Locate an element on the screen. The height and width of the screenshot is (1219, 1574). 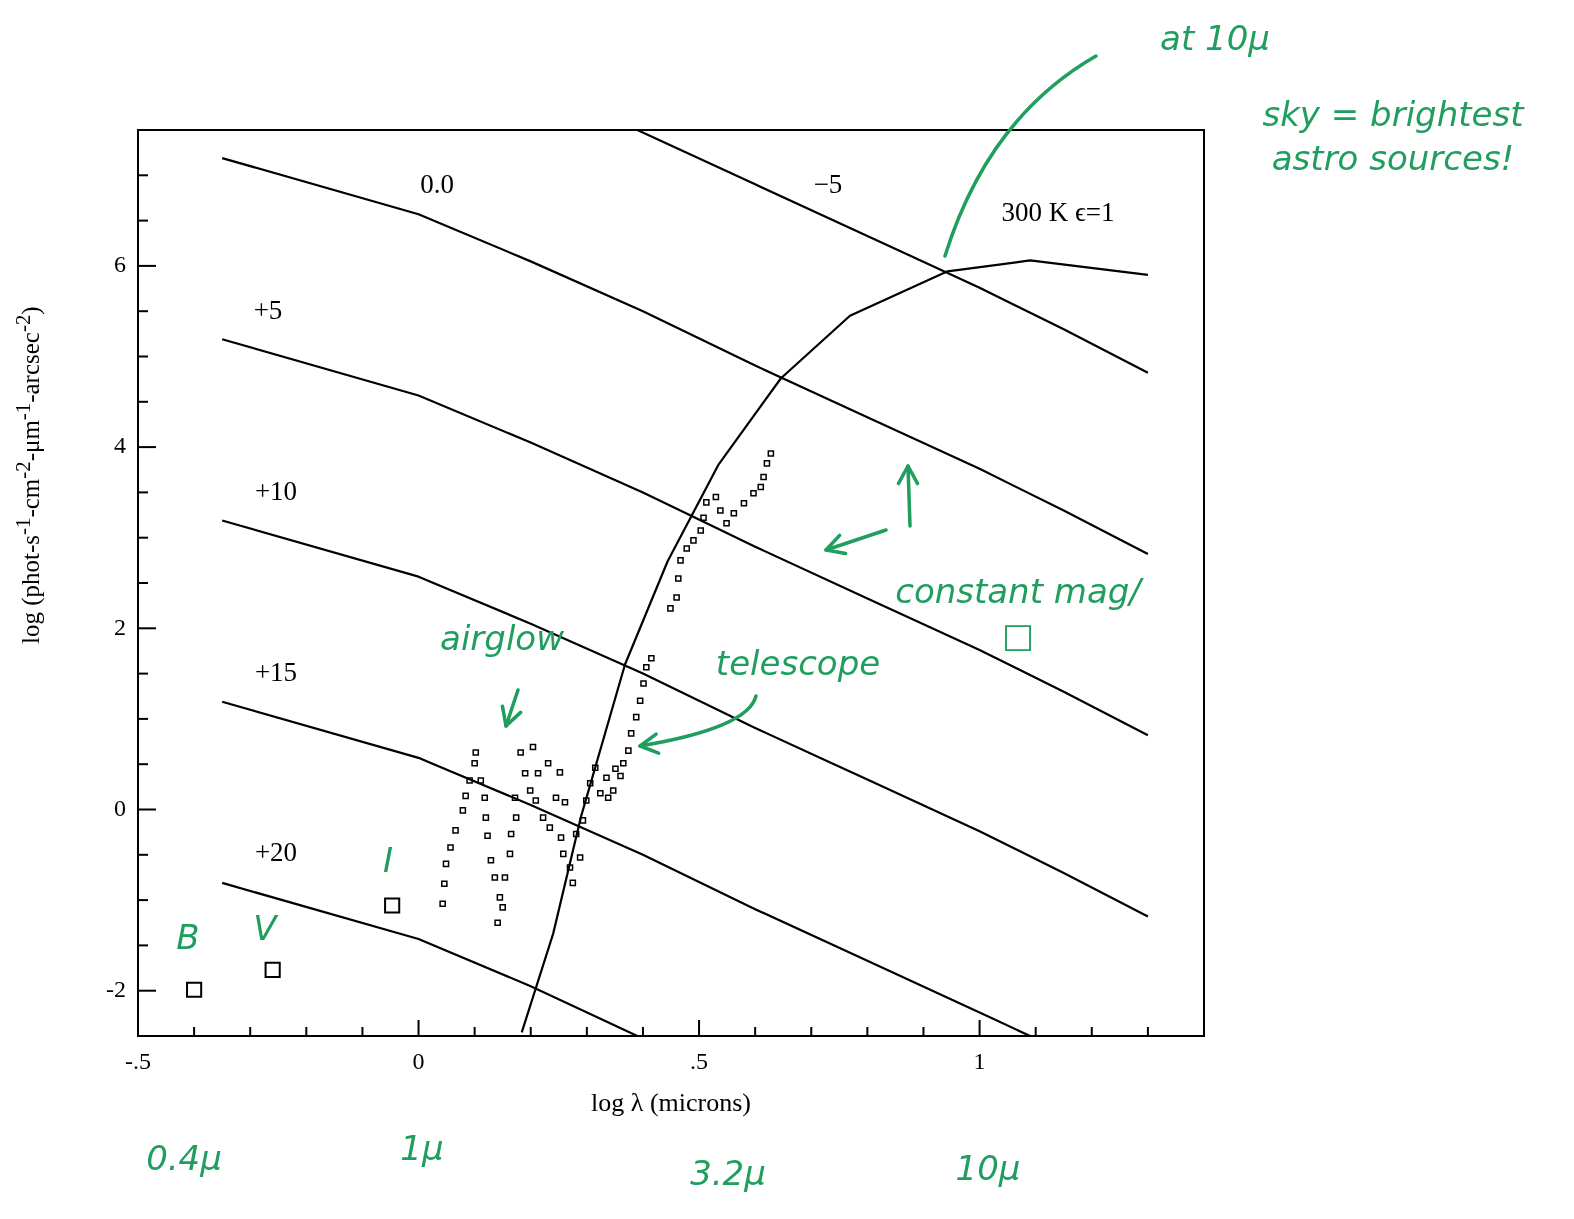
annotation: −5 is located at coordinates (828, 185).